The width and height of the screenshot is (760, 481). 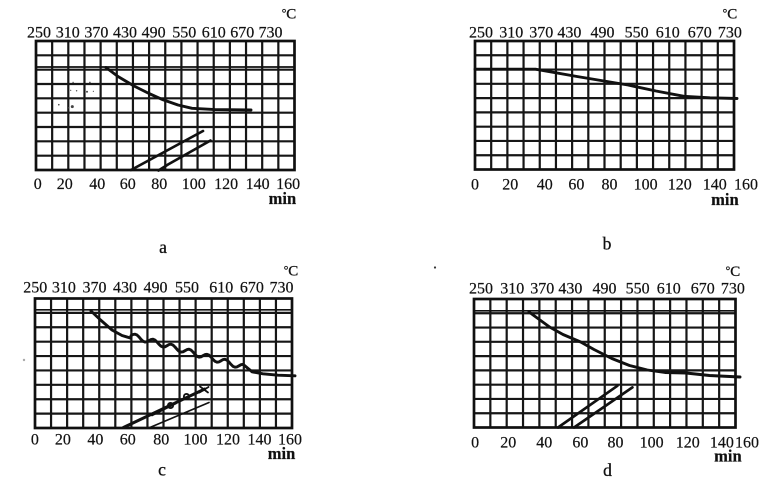 What do you see at coordinates (607, 470) in the screenshot?
I see `svg-text: d` at bounding box center [607, 470].